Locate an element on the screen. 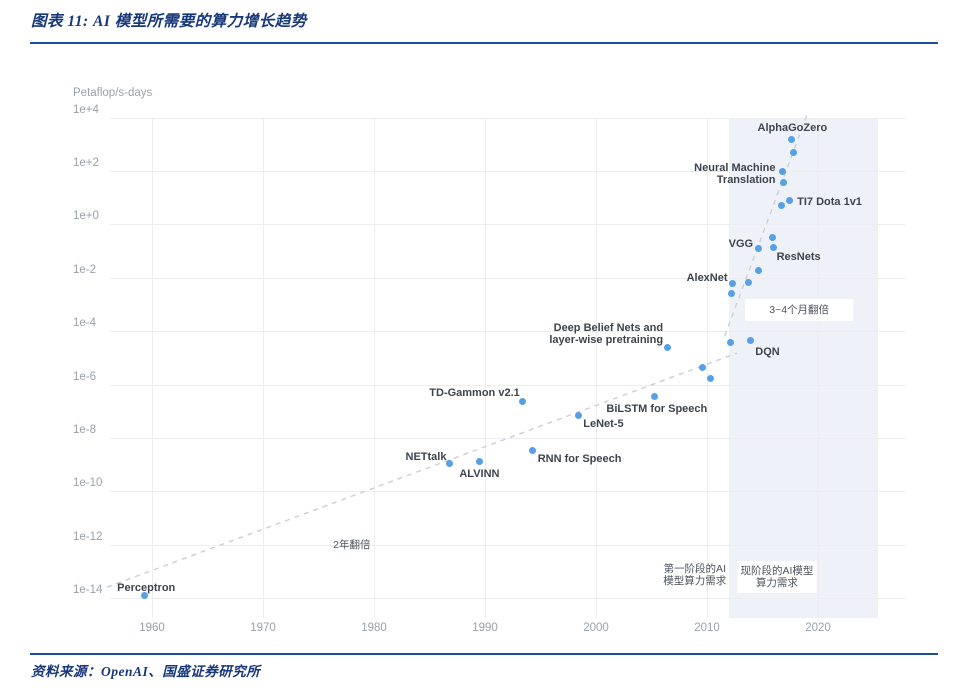 The image size is (970, 690). x-tick-label: 1990 is located at coordinates (485, 628).